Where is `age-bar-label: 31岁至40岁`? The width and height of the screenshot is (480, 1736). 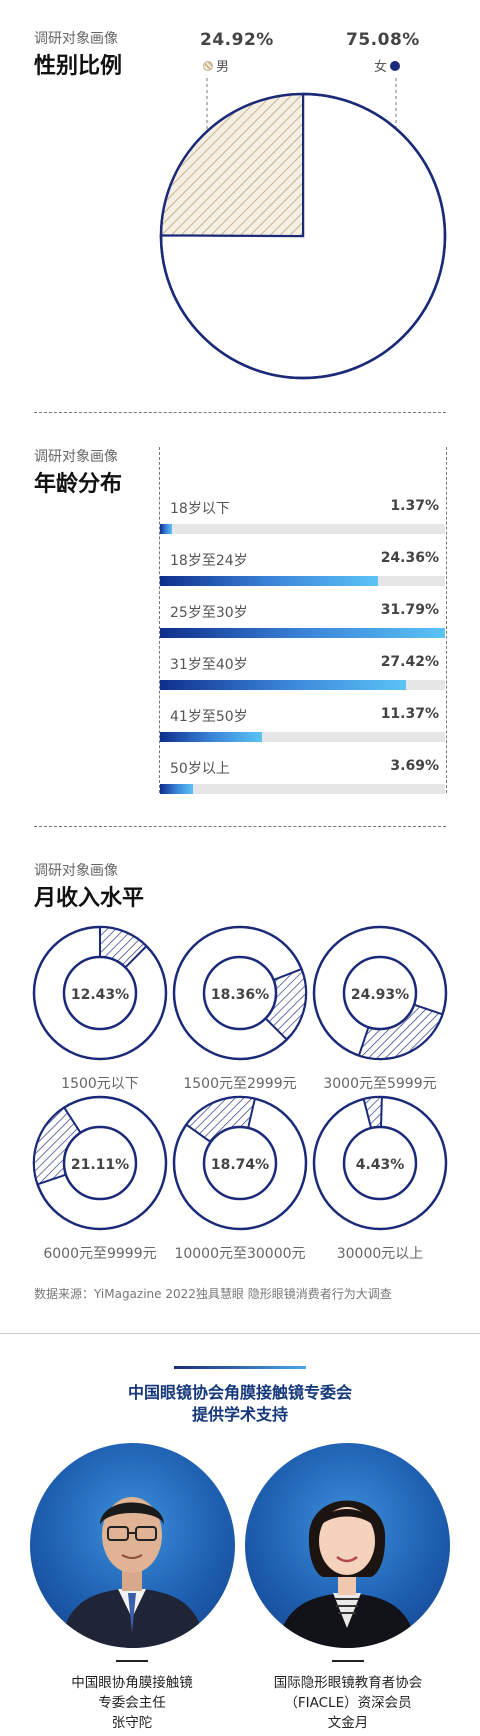
age-bar-label: 31岁至40岁 is located at coordinates (209, 665).